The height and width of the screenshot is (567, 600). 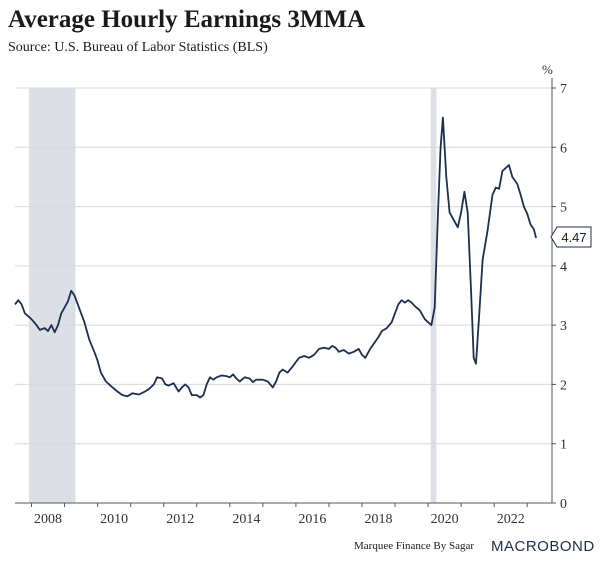 What do you see at coordinates (563, 504) in the screenshot?
I see `y-tick-label: 0` at bounding box center [563, 504].